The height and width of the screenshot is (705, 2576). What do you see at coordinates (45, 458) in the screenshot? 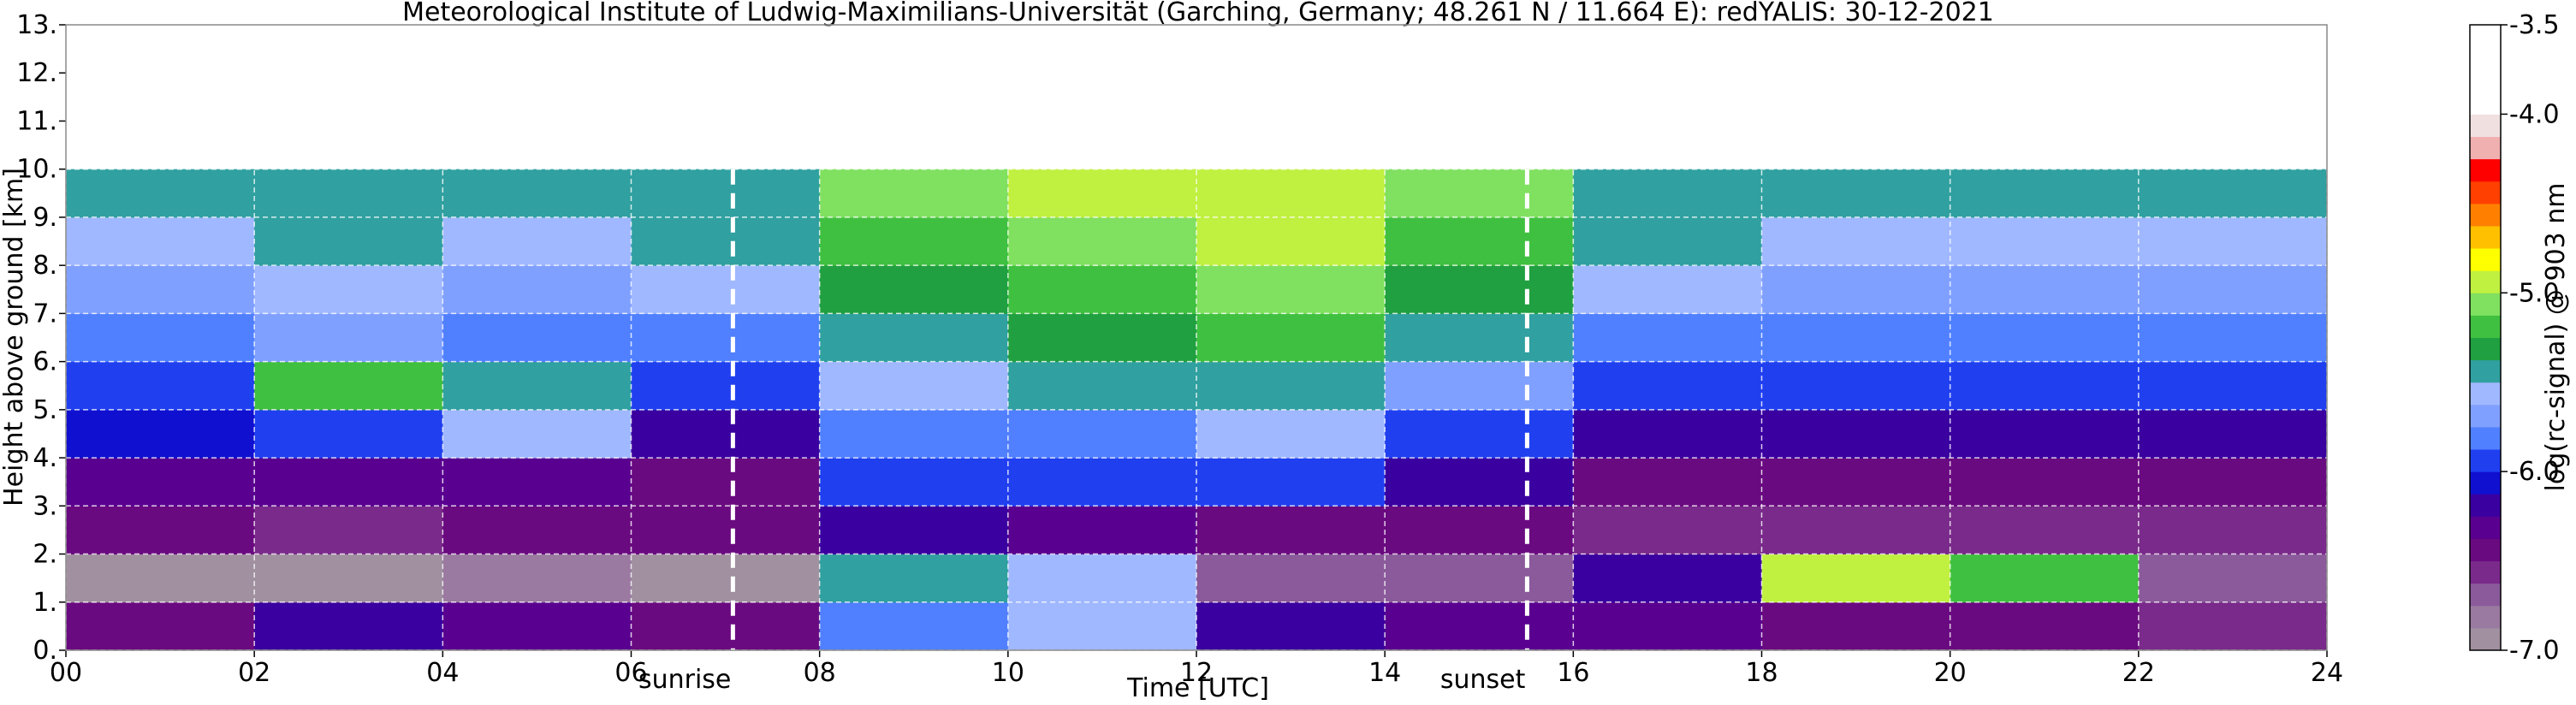
I see `y-tick-label: 4.` at bounding box center [45, 458].